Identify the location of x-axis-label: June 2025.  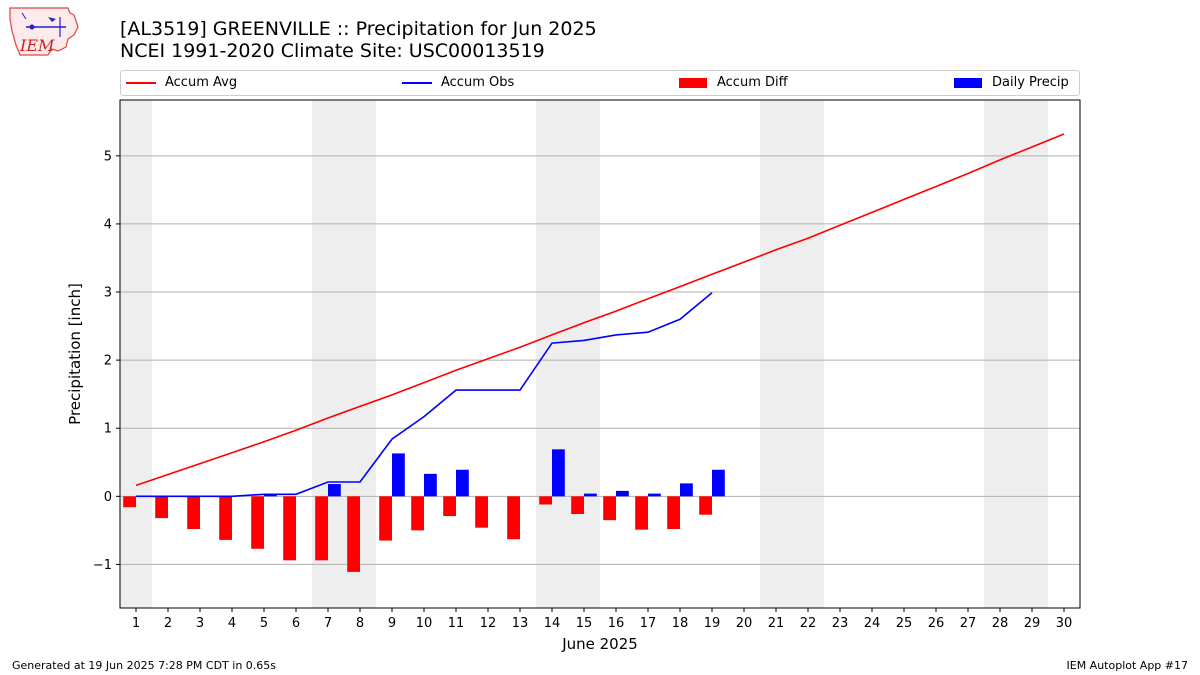
(599, 644).